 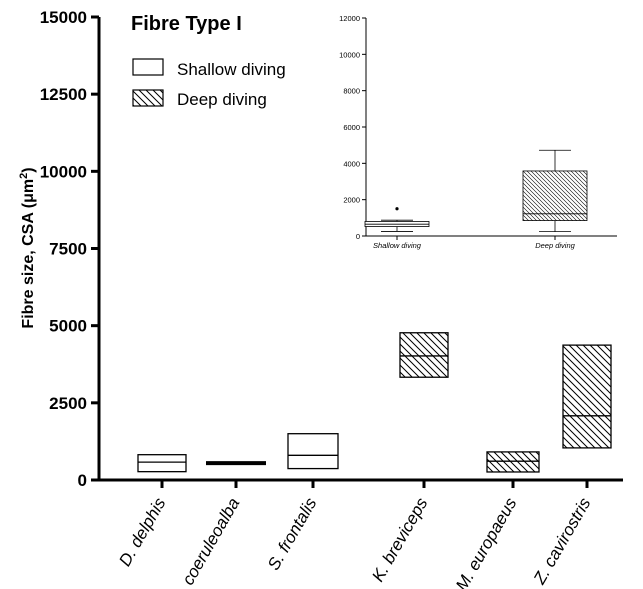 I want to click on inset-x-tick-label: Shallow diving, so click(x=397, y=245).